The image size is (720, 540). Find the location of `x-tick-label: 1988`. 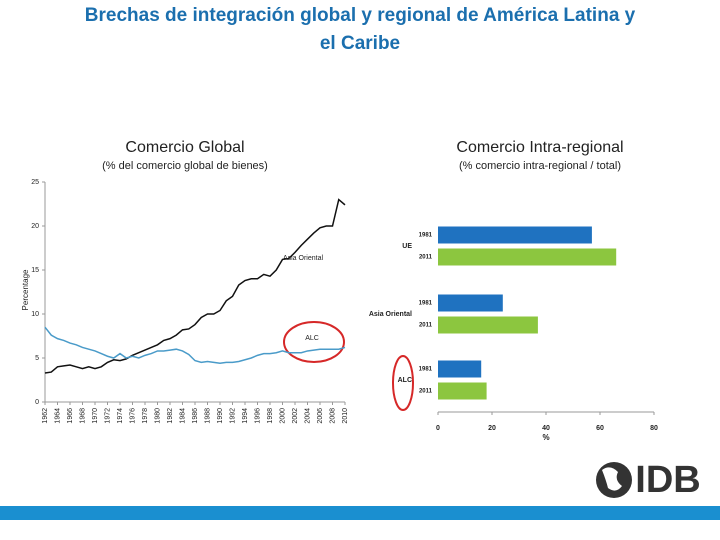

x-tick-label: 1988 is located at coordinates (207, 416).